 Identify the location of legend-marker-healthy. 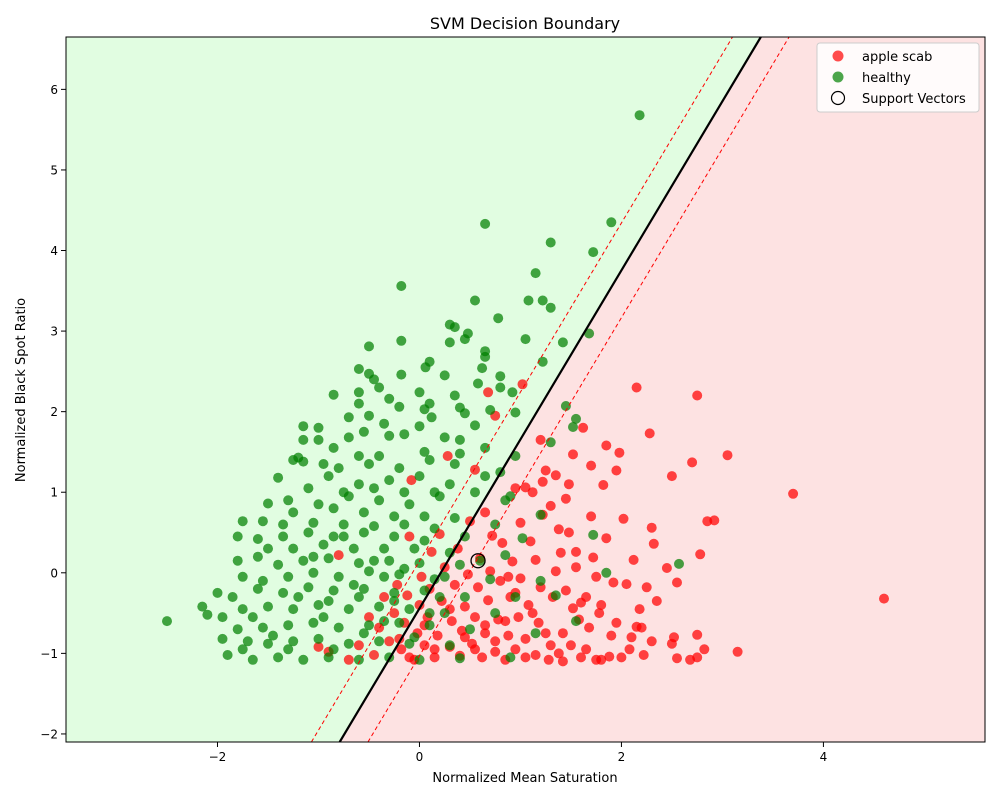
(838, 77).